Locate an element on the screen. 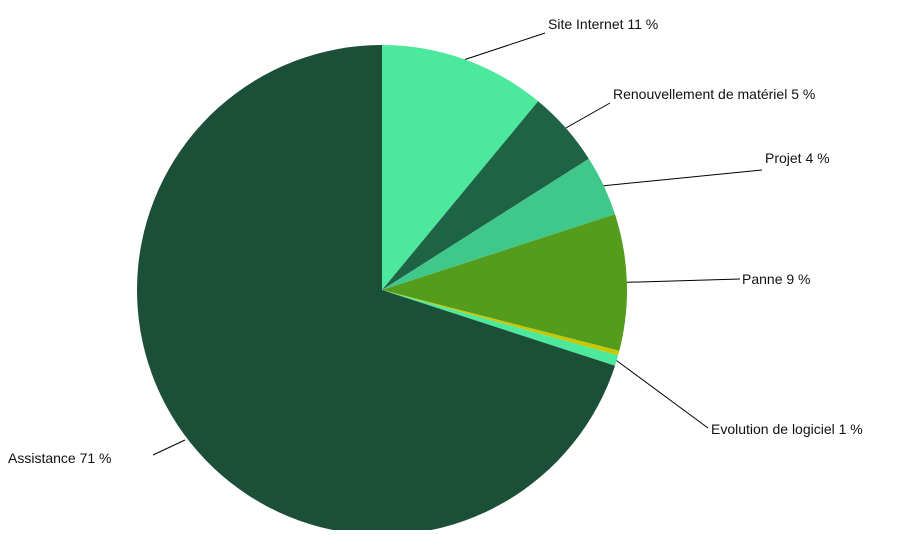 The height and width of the screenshot is (535, 916). slice-label-renouvellement-de-materiel: Renouvellement de matériel 5 % is located at coordinates (714, 94).